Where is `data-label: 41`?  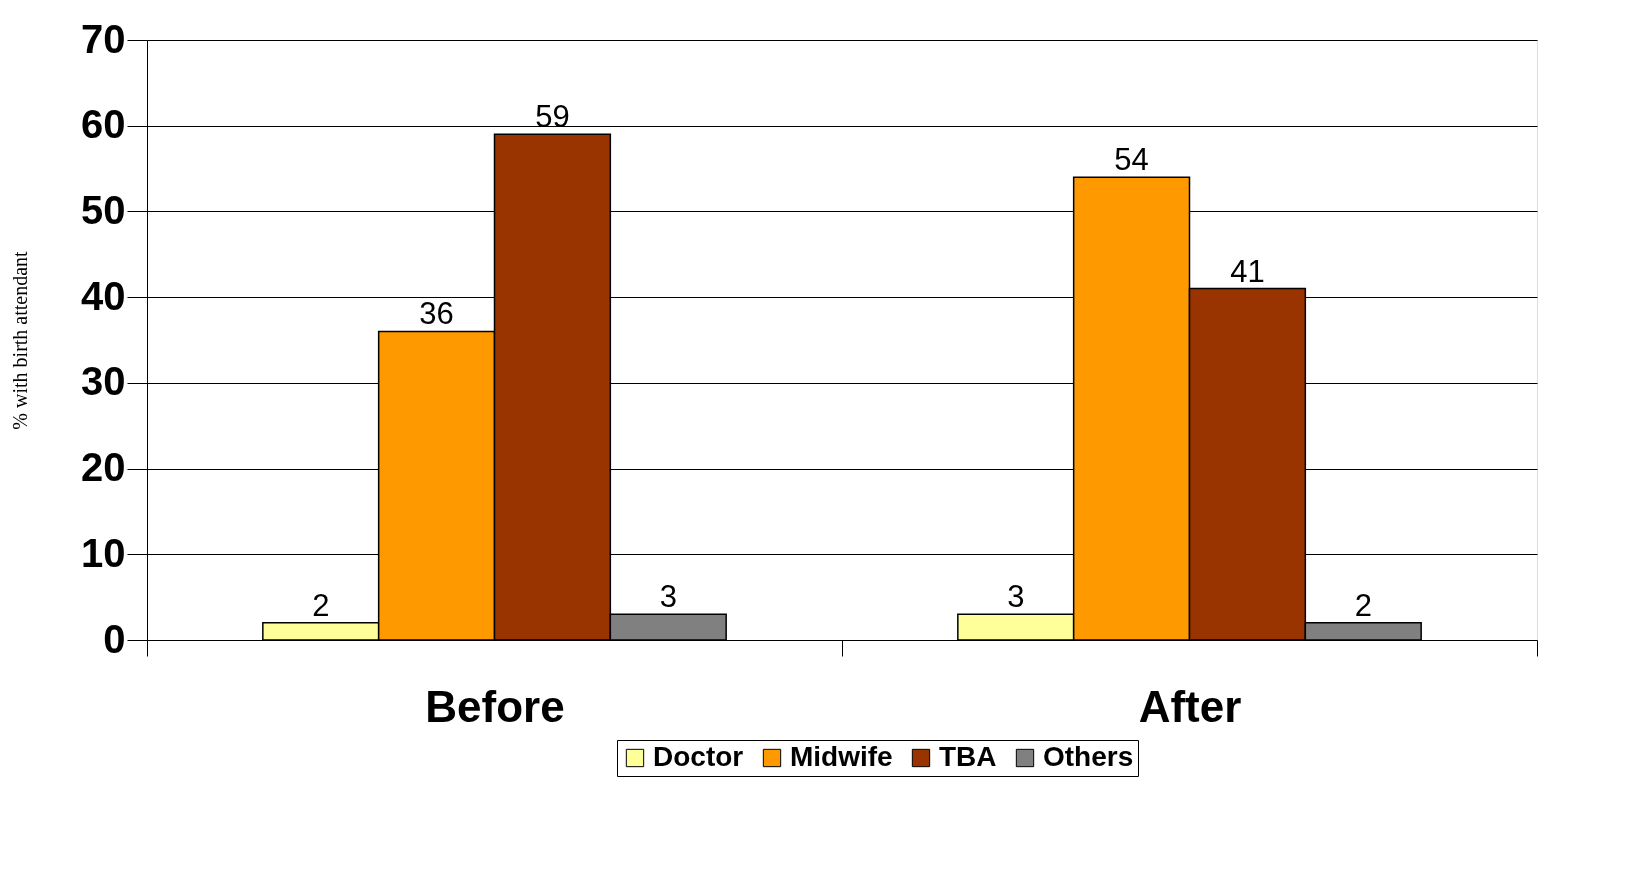 data-label: 41 is located at coordinates (1247, 271).